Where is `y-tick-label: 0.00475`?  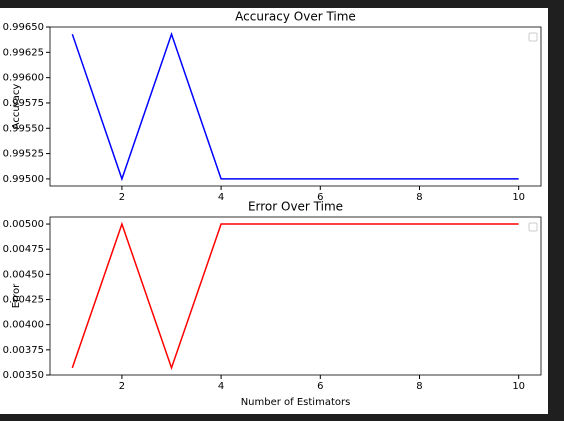
y-tick-label: 0.00475 is located at coordinates (23, 249).